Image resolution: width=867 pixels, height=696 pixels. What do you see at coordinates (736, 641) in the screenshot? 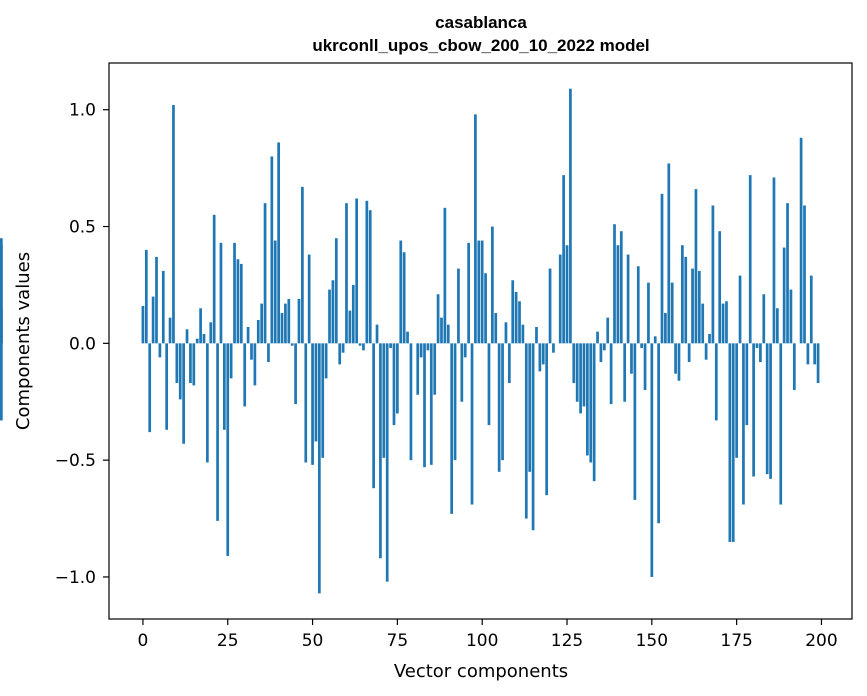
I see `x-tick-label: 175` at bounding box center [736, 641].